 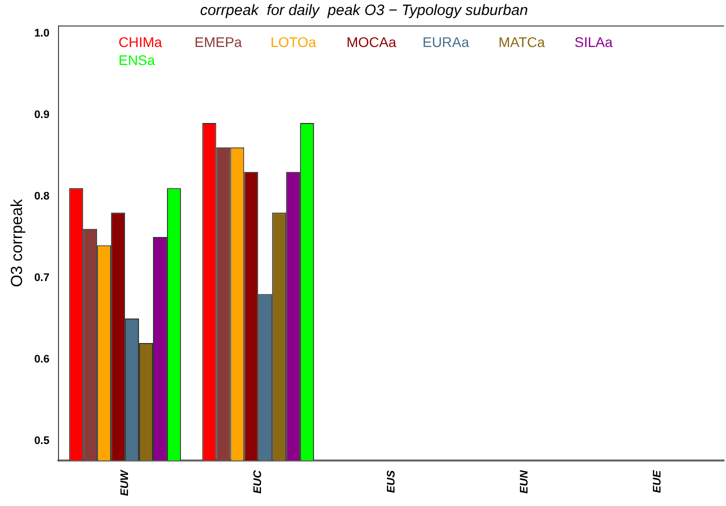 What do you see at coordinates (137, 60) in the screenshot?
I see `text: ENSa` at bounding box center [137, 60].